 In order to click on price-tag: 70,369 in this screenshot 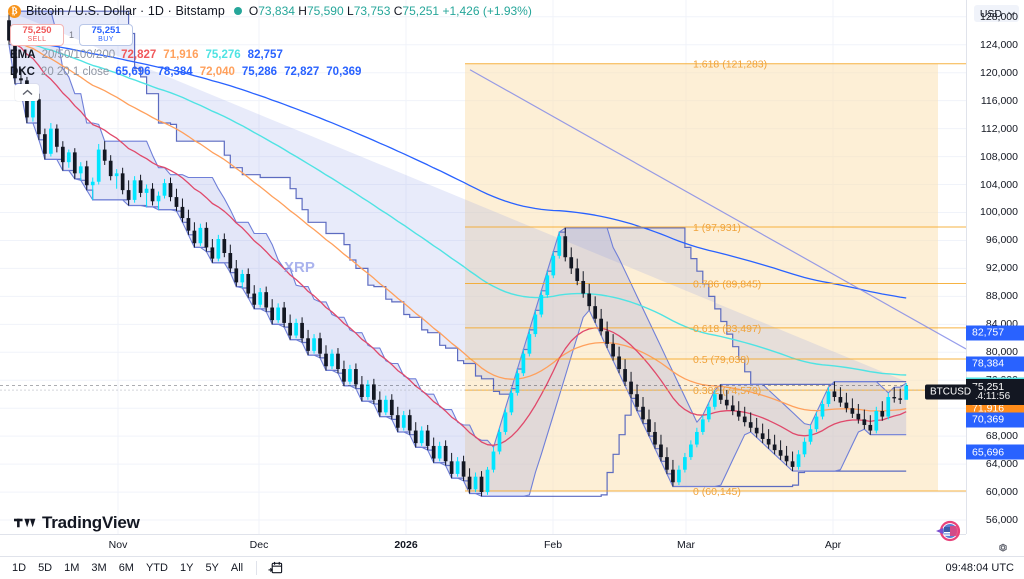, I will do `click(995, 420)`.